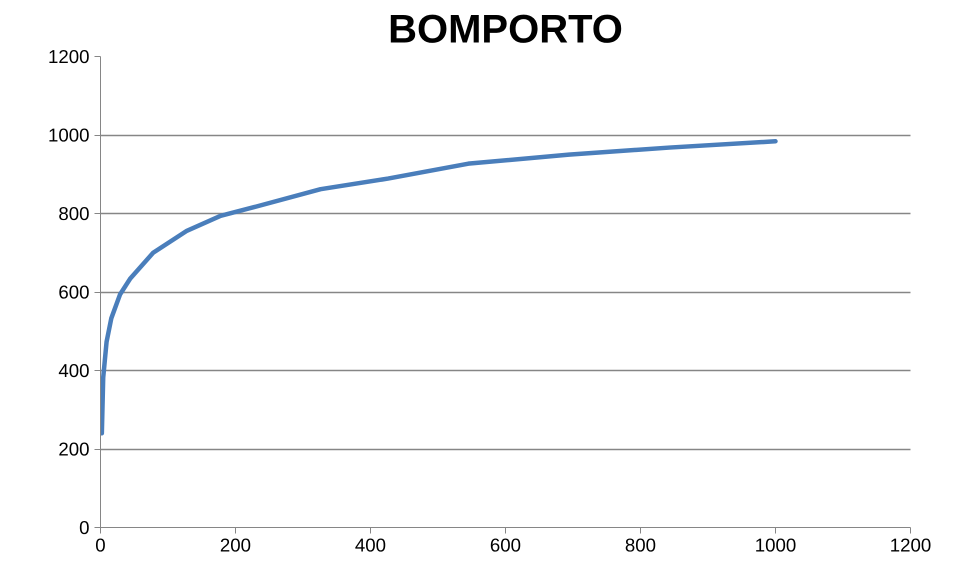 The width and height of the screenshot is (956, 577). I want to click on x-tick-label: 800, so click(640, 545).